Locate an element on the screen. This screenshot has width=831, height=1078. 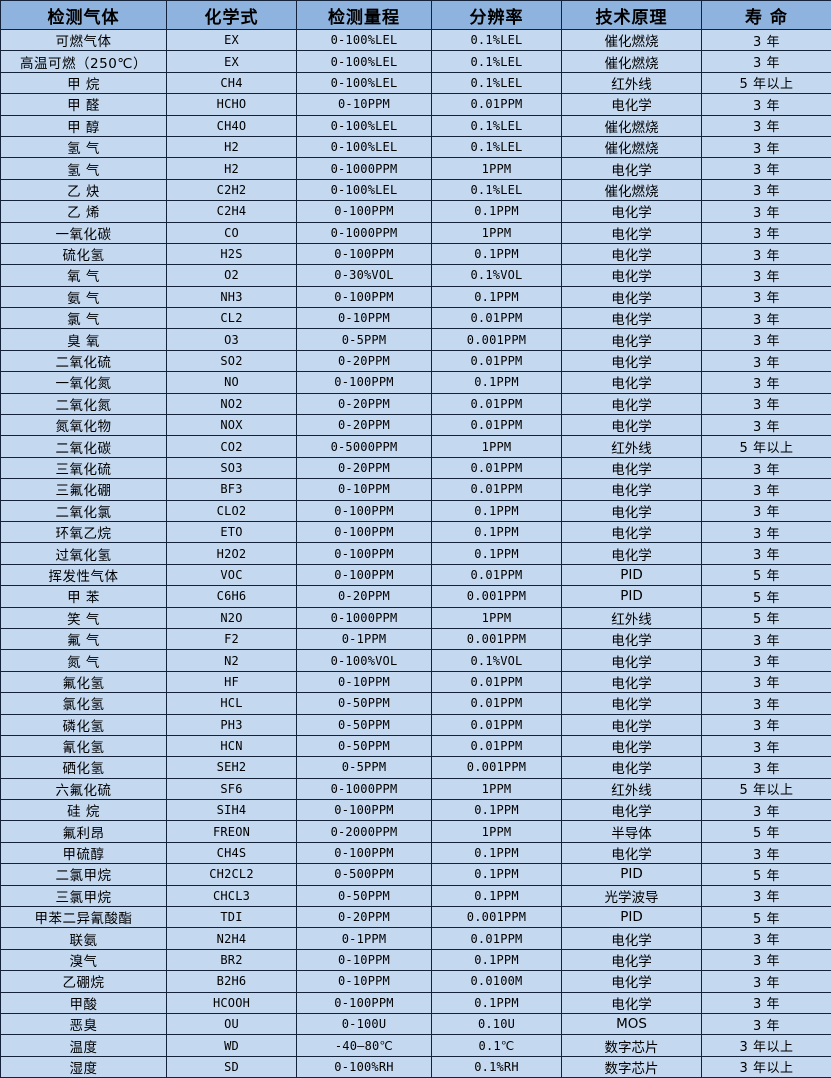
cell-formula: NO2 is located at coordinates (232, 403).